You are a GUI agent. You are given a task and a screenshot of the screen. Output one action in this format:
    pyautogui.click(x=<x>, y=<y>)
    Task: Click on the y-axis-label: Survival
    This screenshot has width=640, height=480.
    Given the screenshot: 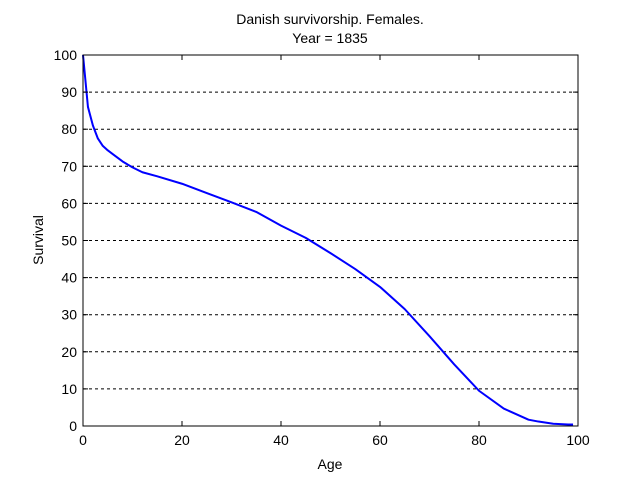 What is the action you would take?
    pyautogui.click(x=38, y=240)
    